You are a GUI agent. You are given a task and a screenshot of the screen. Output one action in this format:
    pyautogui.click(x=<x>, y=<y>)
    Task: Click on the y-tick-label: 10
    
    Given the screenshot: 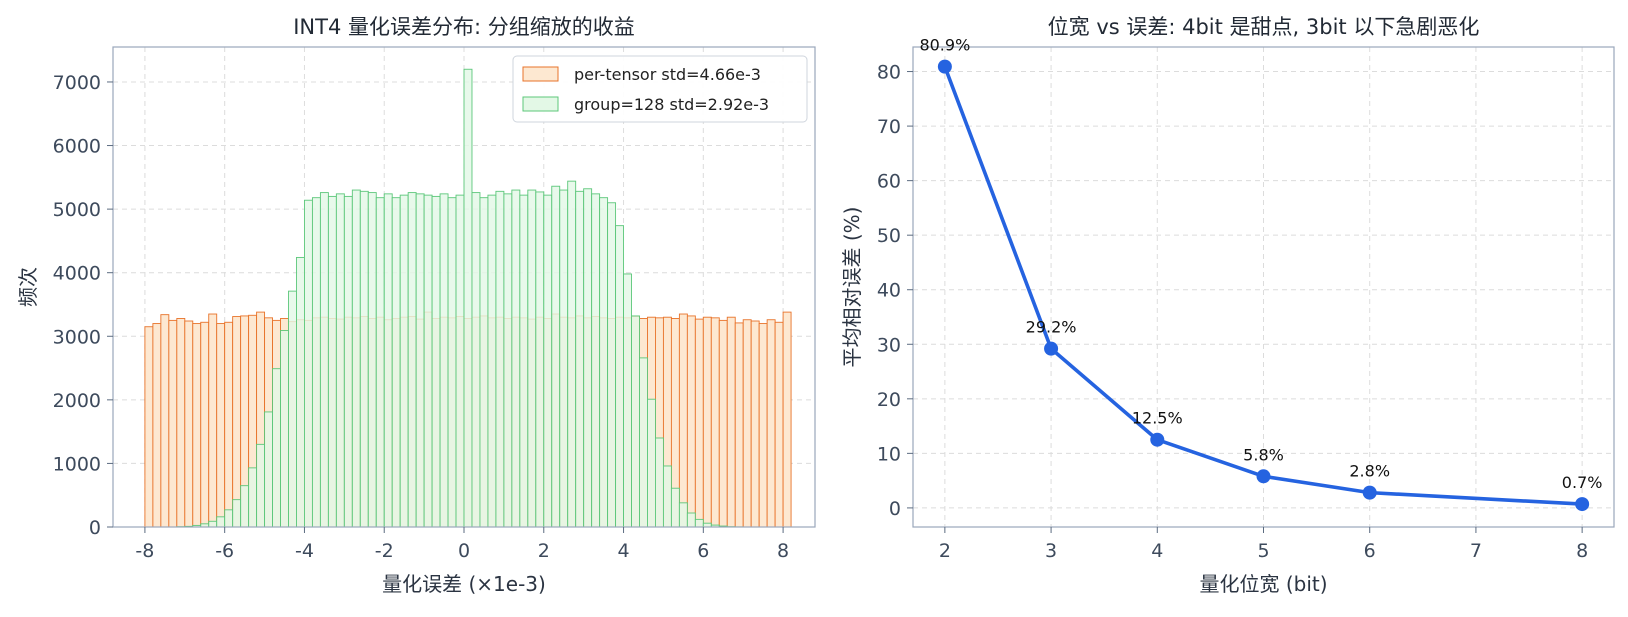 What is the action you would take?
    pyautogui.click(x=889, y=454)
    